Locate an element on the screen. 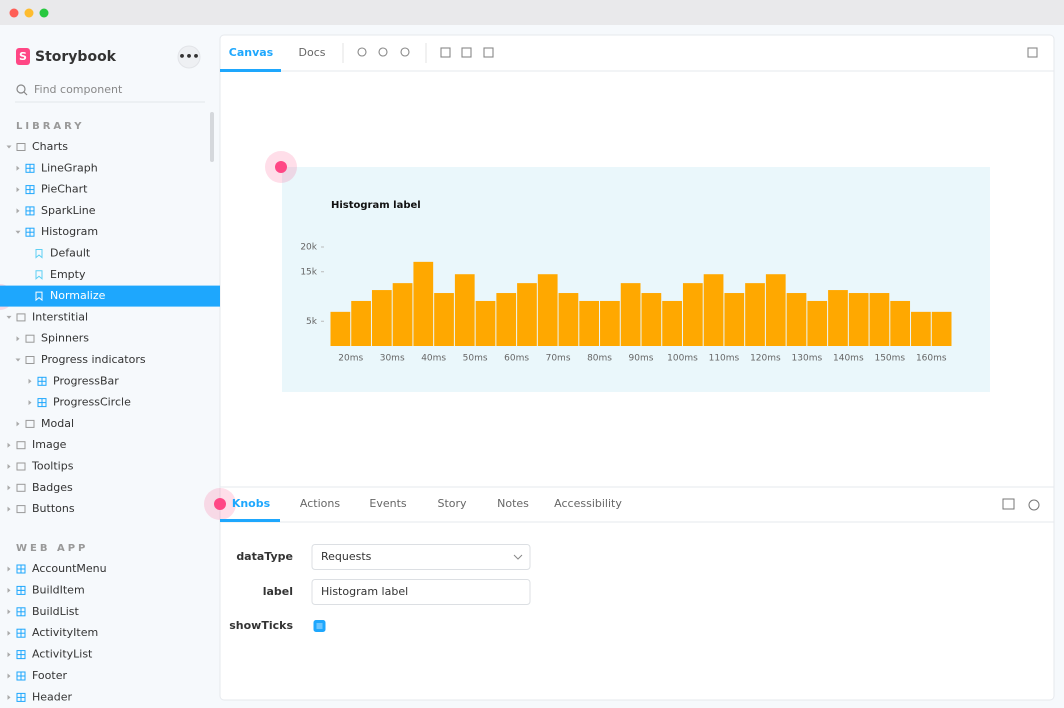 This screenshot has width=1064, height=708. addon-tab: Story is located at coordinates (452, 503).